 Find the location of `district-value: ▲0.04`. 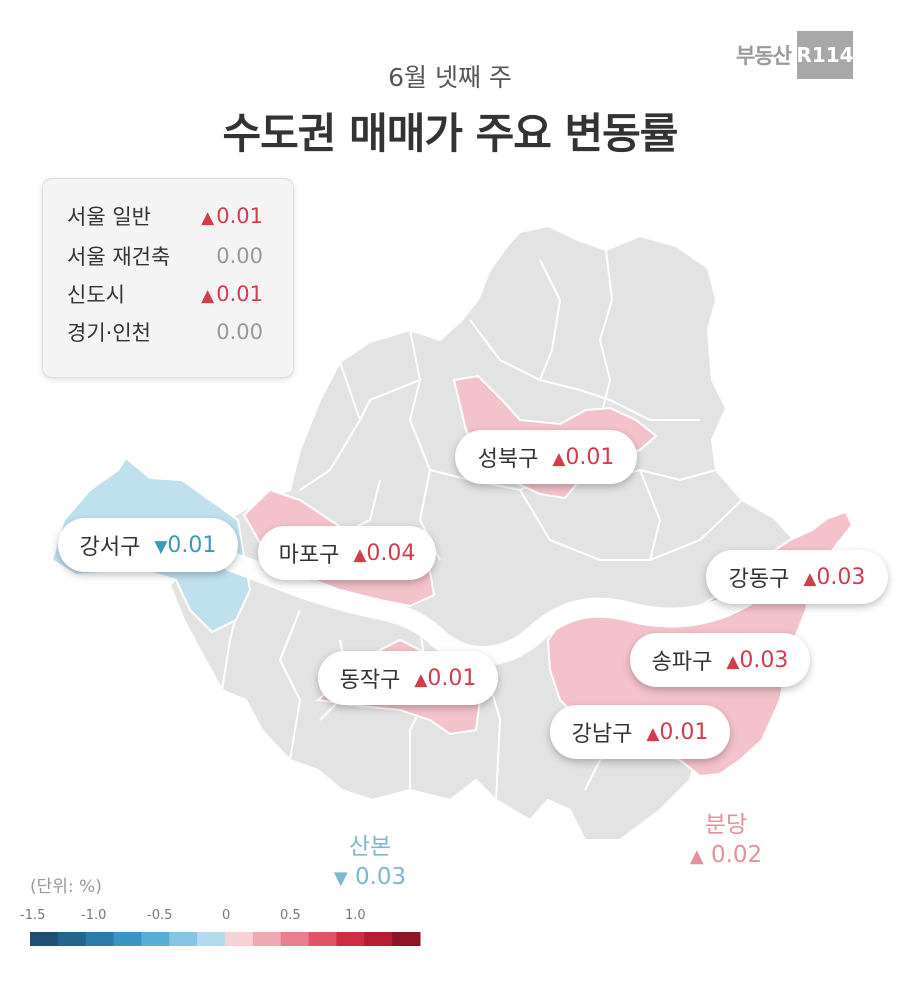

district-value: ▲0.04 is located at coordinates (384, 553).